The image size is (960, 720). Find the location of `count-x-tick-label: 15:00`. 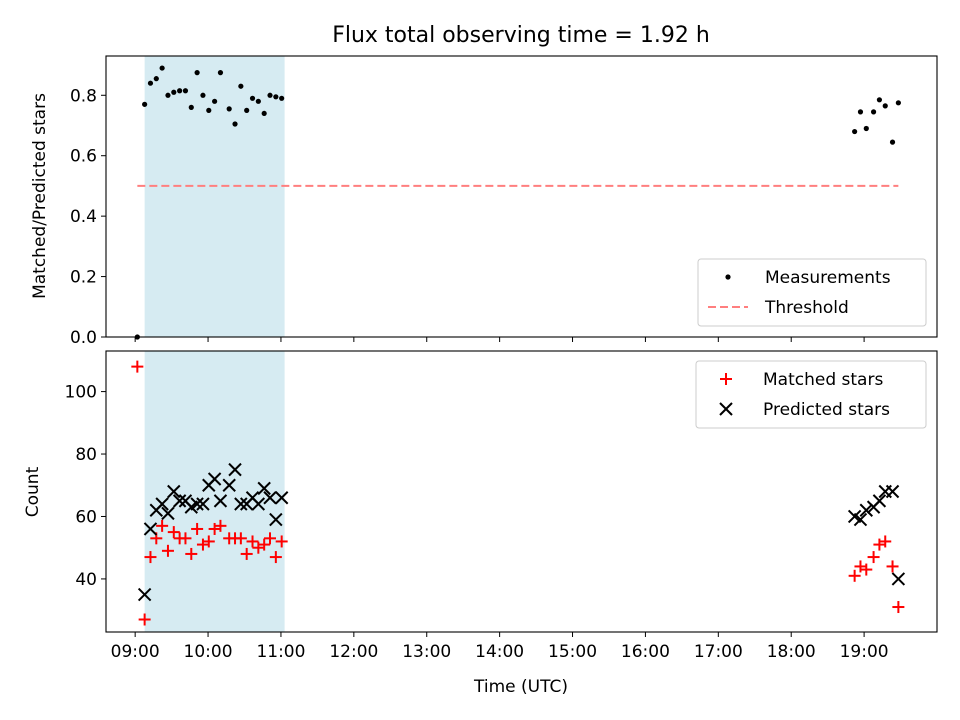

count-x-tick-label: 15:00 is located at coordinates (572, 652).